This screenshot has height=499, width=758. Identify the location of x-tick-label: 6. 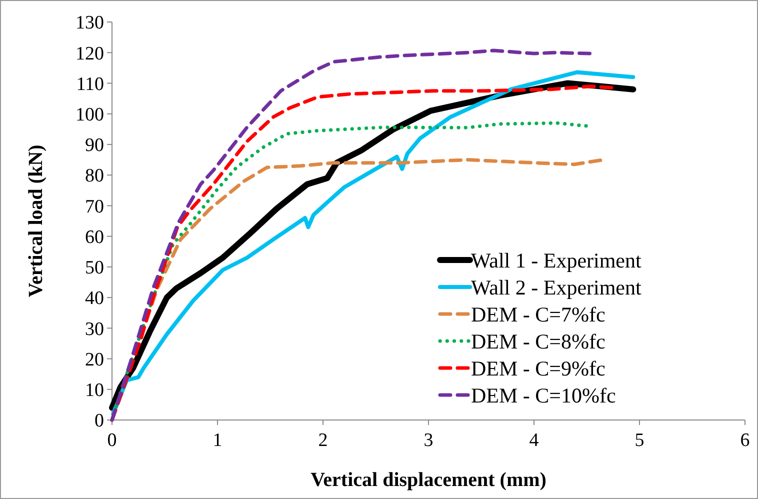
(745, 440).